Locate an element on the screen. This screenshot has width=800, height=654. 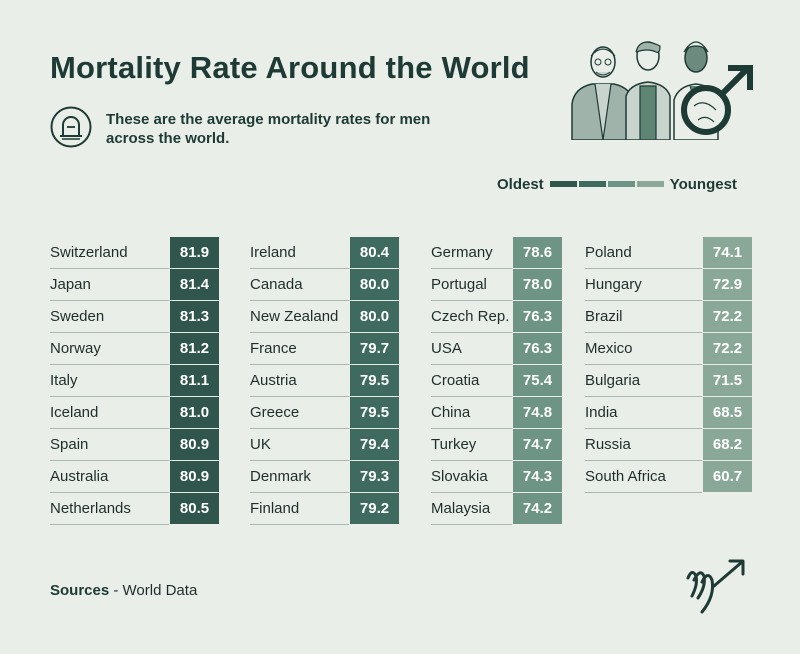
table-row: Japan 81.4 is located at coordinates (134, 285).